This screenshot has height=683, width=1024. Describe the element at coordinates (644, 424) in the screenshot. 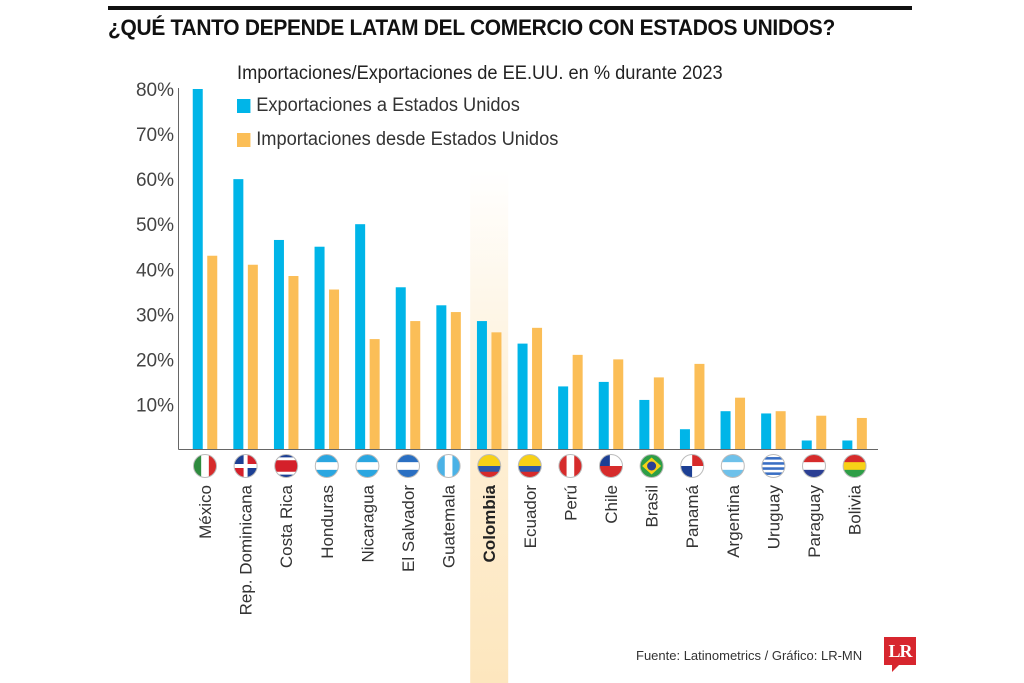

I see `export-bar-brazil` at that location.